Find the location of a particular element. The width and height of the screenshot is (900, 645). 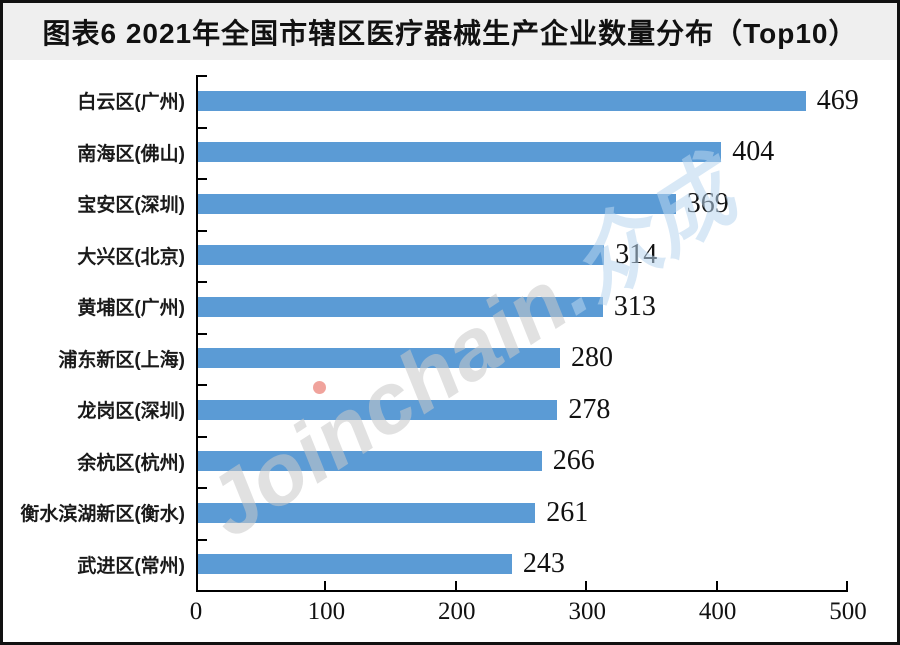

bar-row: 龙岗区(深圳) 278 is located at coordinates (450, 410).